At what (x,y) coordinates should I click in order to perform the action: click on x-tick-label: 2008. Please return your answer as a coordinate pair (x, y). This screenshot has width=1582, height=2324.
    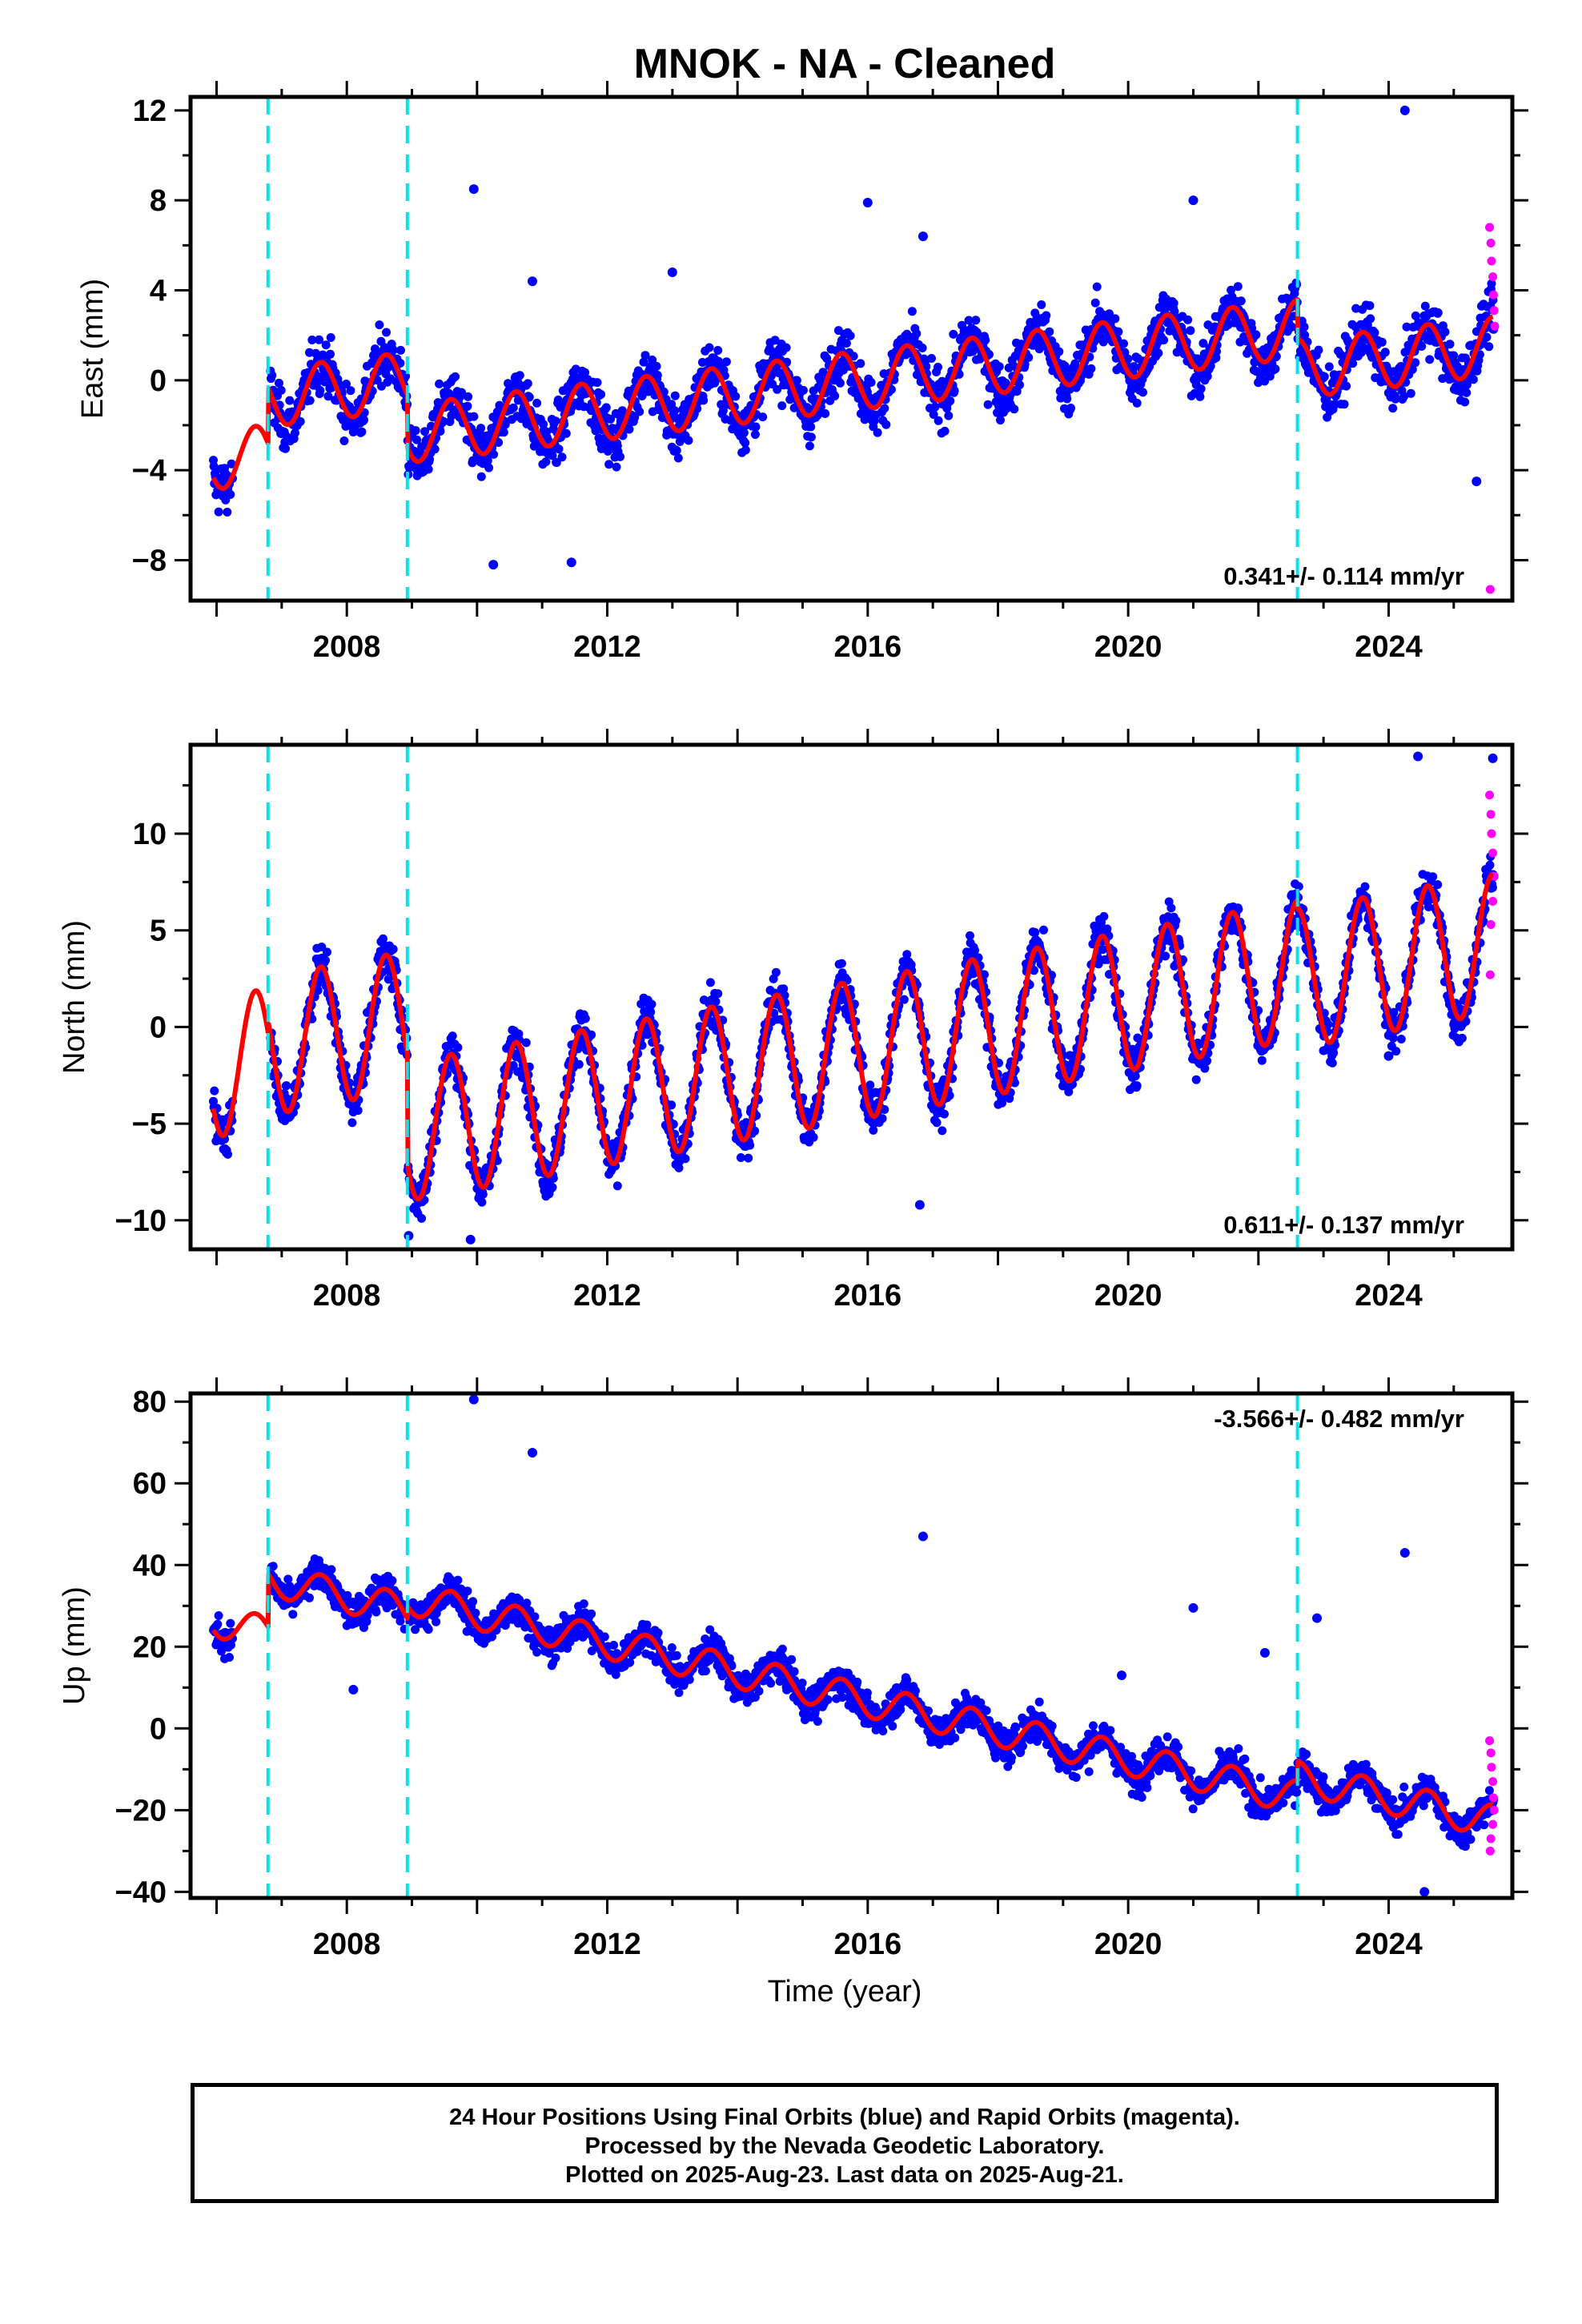
    Looking at the image, I should click on (347, 647).